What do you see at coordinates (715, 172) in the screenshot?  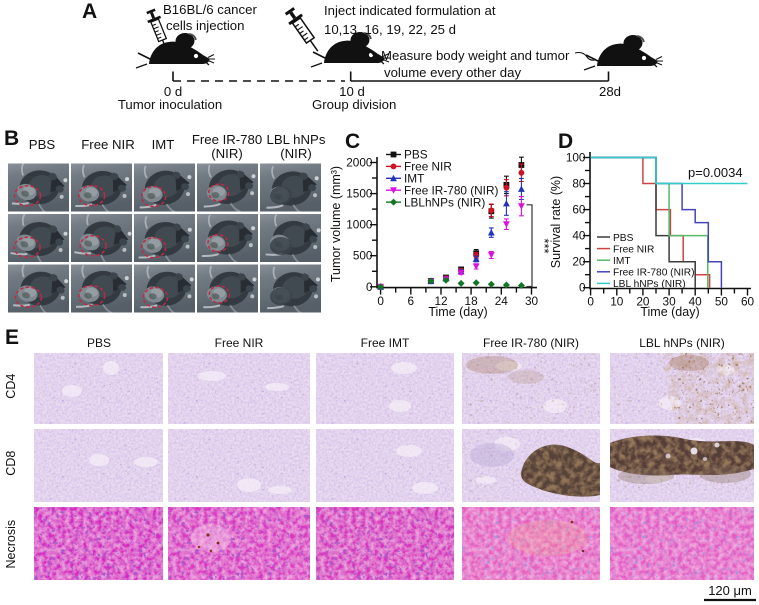 I see `svg-text: p=0.0034` at bounding box center [715, 172].